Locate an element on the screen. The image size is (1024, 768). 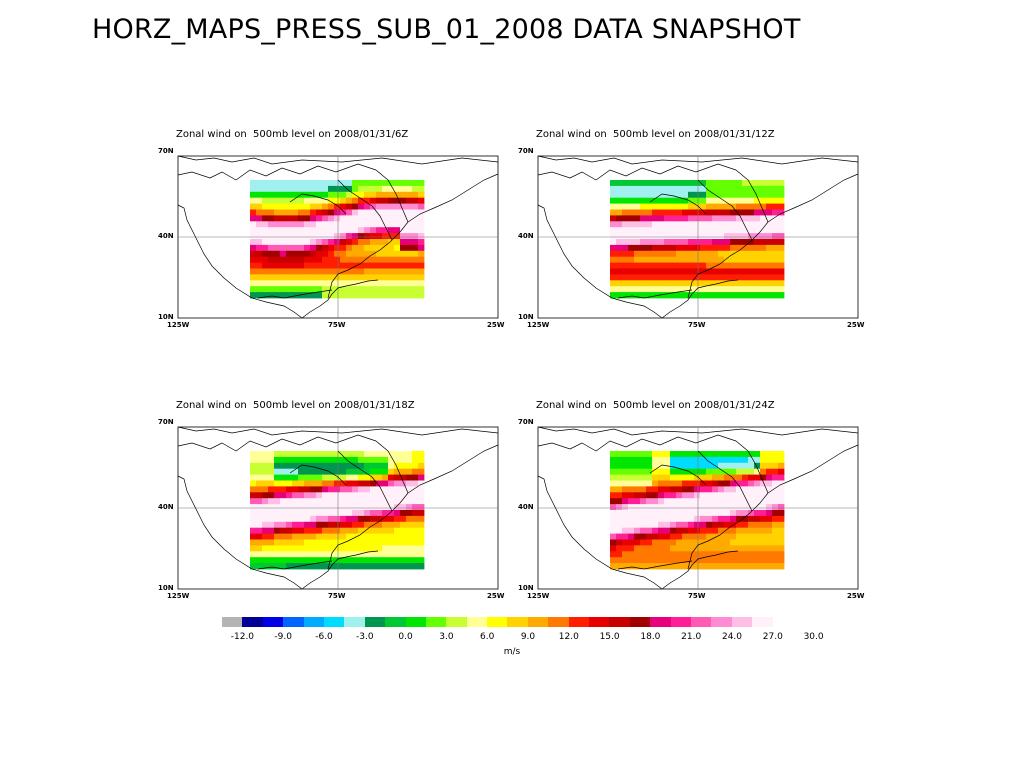
colorbar-tick-label: 24.0 is located at coordinates (732, 637).